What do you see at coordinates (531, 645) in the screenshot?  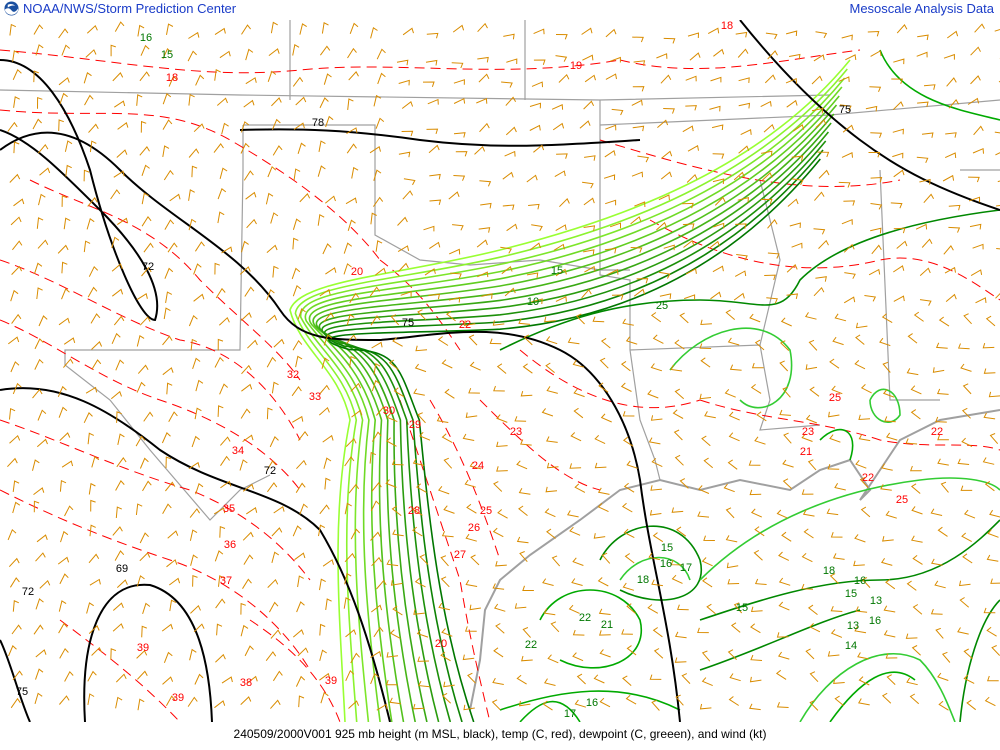 I see `dewpoint-label: 22` at bounding box center [531, 645].